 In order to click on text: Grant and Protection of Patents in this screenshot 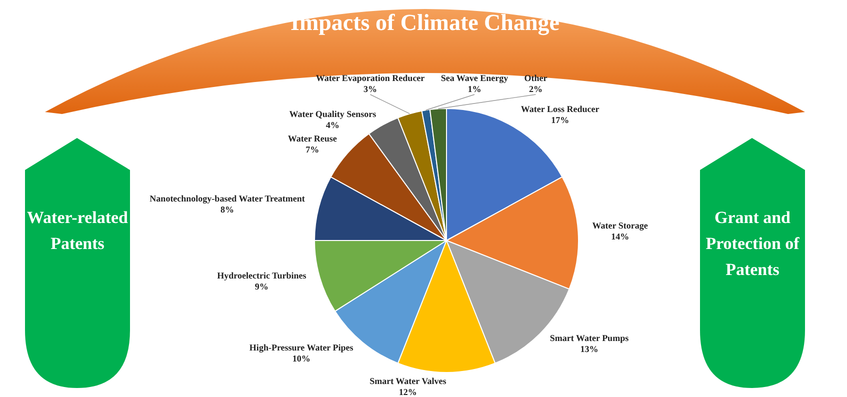, I will do `click(752, 244)`.